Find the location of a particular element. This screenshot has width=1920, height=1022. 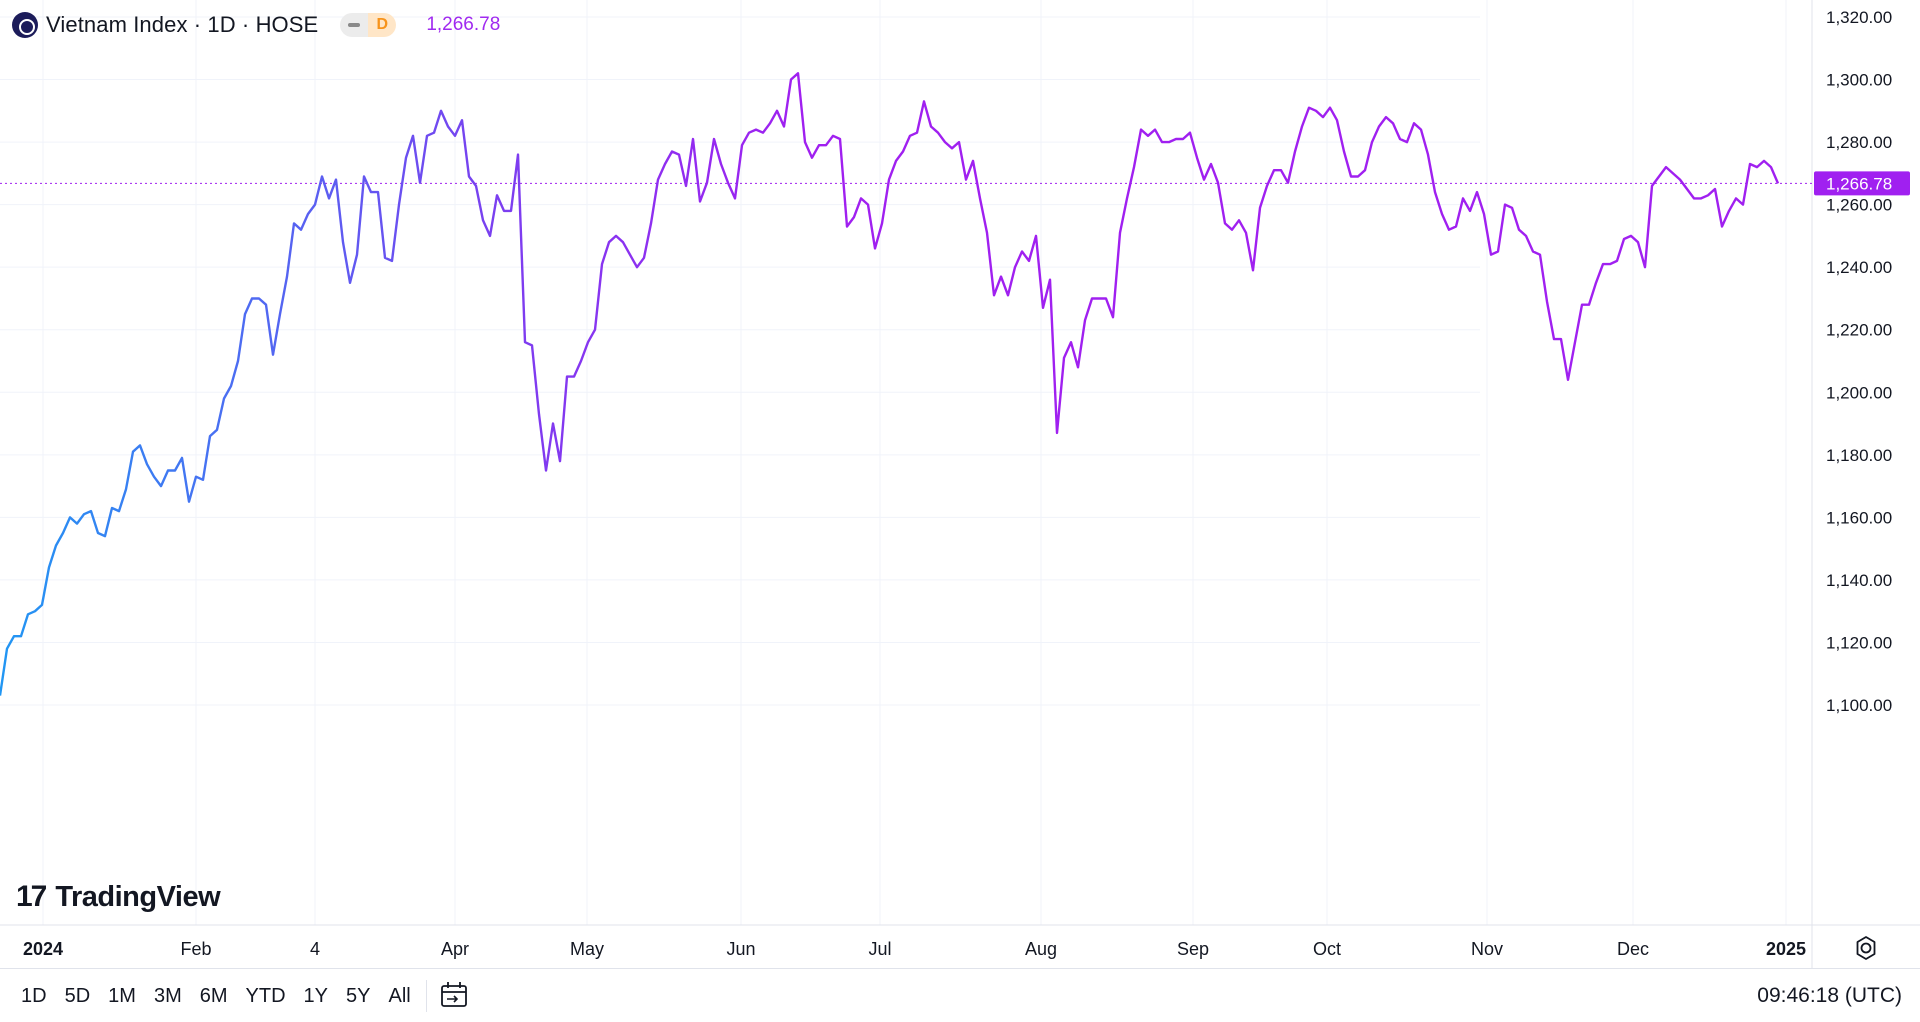

utc-clock: 09:46:18 (UTC) is located at coordinates (1829, 995).